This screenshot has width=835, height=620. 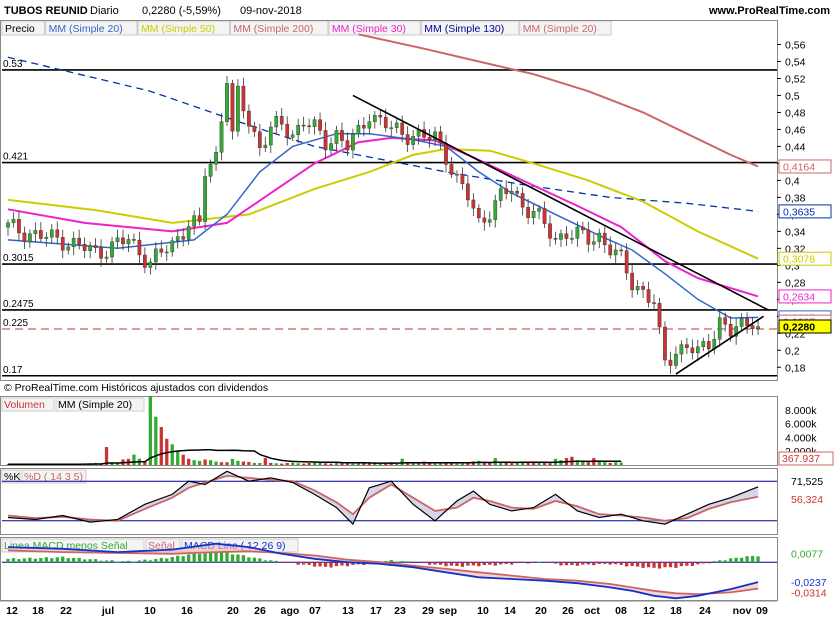 I want to click on volume-indicator-label: MM (Simple 20), so click(x=95, y=405).